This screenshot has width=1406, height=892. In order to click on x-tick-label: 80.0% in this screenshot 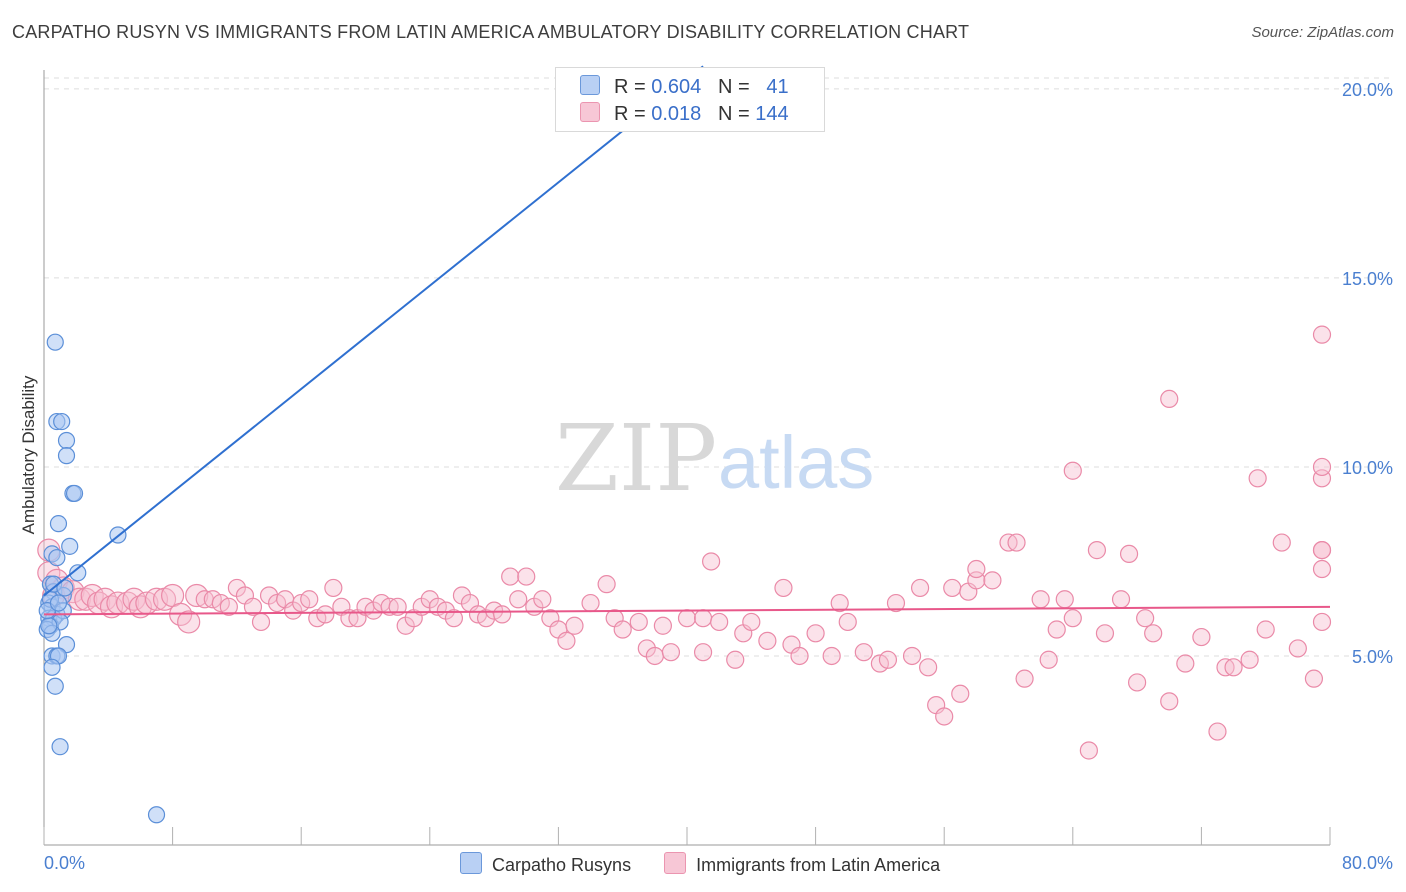, I will do `click(1367, 863)`.